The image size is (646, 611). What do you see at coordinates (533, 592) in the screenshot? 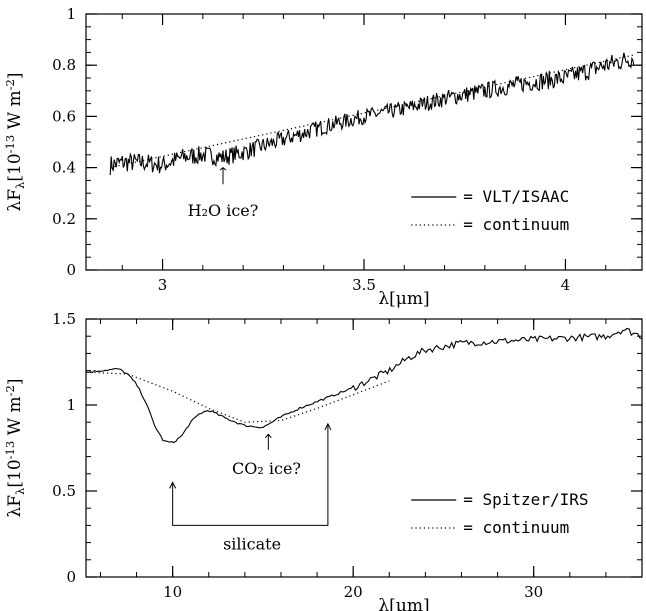
I see `x-tick-label: 30` at bounding box center [533, 592].